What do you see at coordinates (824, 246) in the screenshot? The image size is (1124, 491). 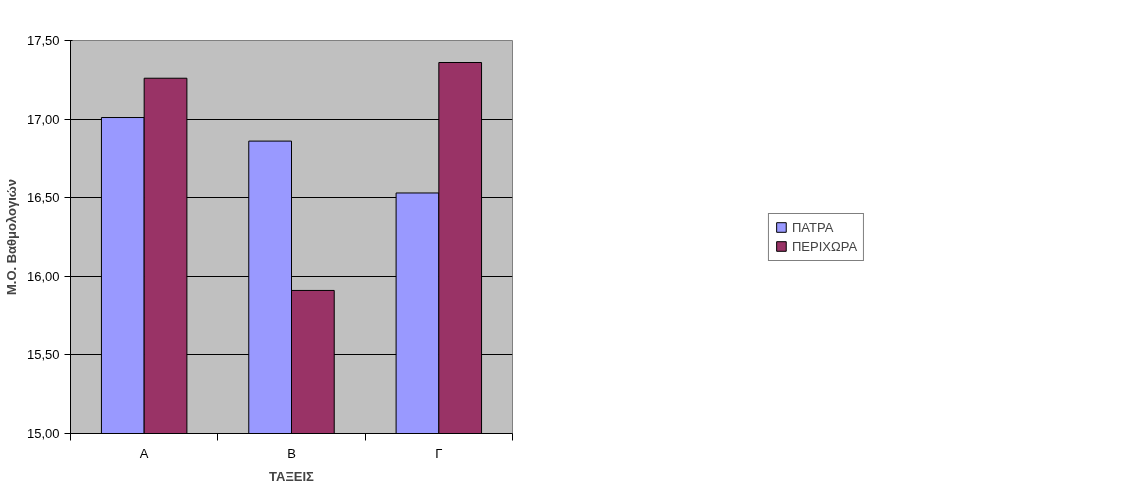 I see `legend-label: ΠΕΡΙΧΩΡΑ` at bounding box center [824, 246].